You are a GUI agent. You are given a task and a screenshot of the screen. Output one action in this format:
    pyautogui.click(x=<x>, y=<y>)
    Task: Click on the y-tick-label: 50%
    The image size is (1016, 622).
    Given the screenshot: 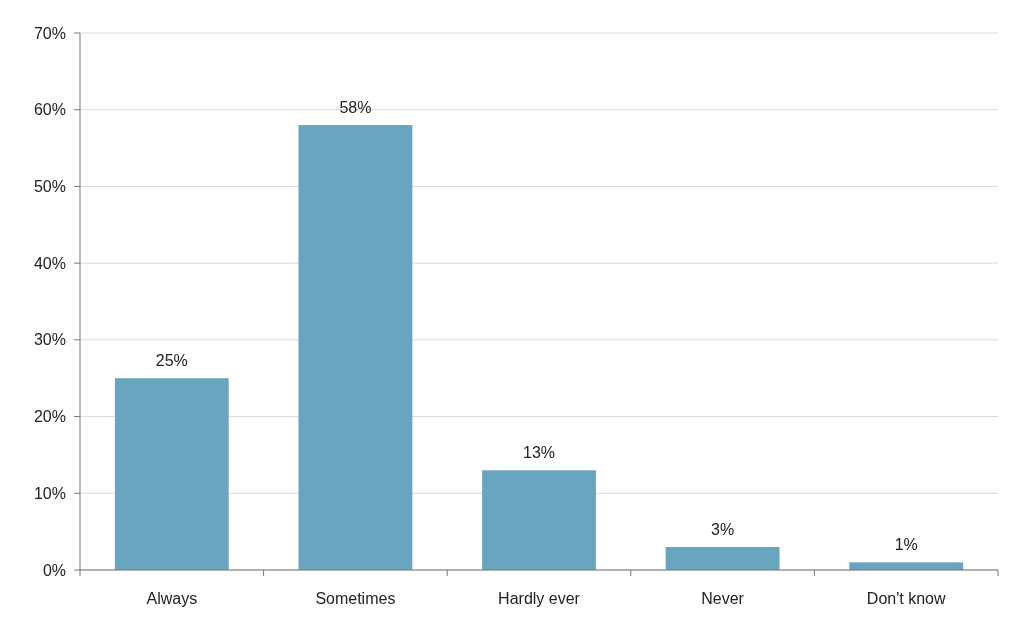 What is the action you would take?
    pyautogui.click(x=49, y=187)
    